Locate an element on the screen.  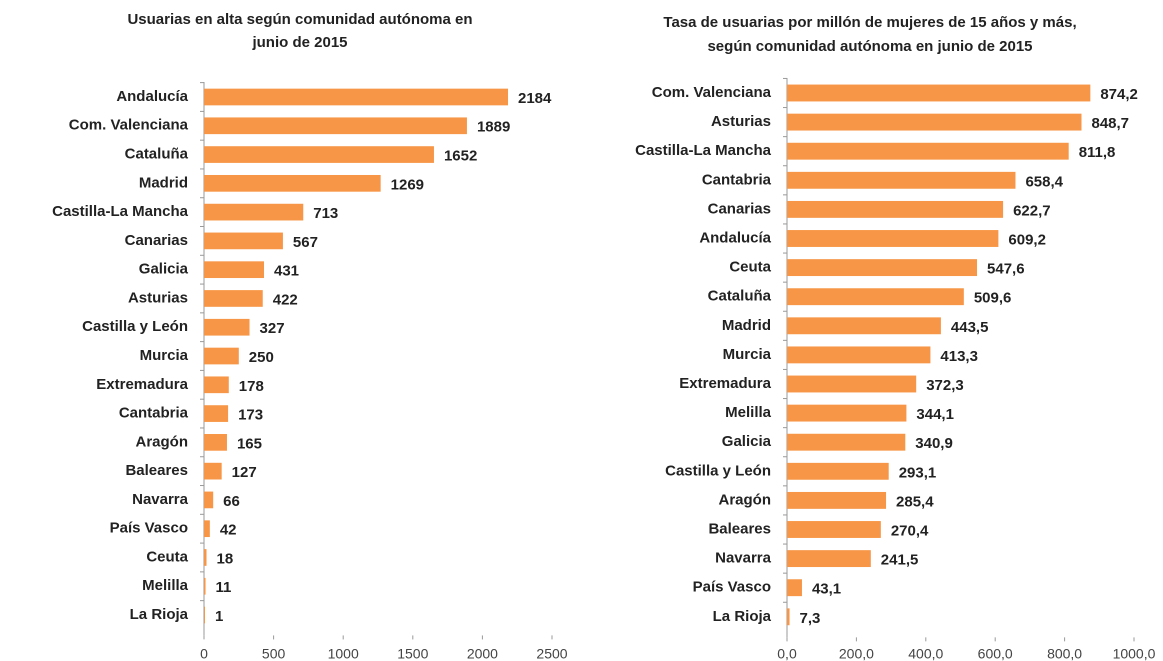
value-label: 1 is located at coordinates (219, 616).